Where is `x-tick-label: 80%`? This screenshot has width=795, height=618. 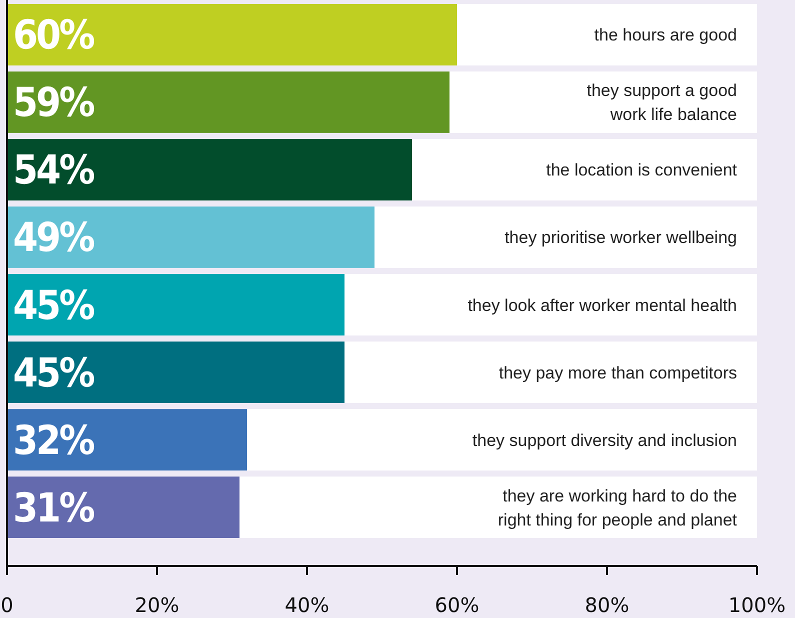
x-tick-label: 80% is located at coordinates (607, 605).